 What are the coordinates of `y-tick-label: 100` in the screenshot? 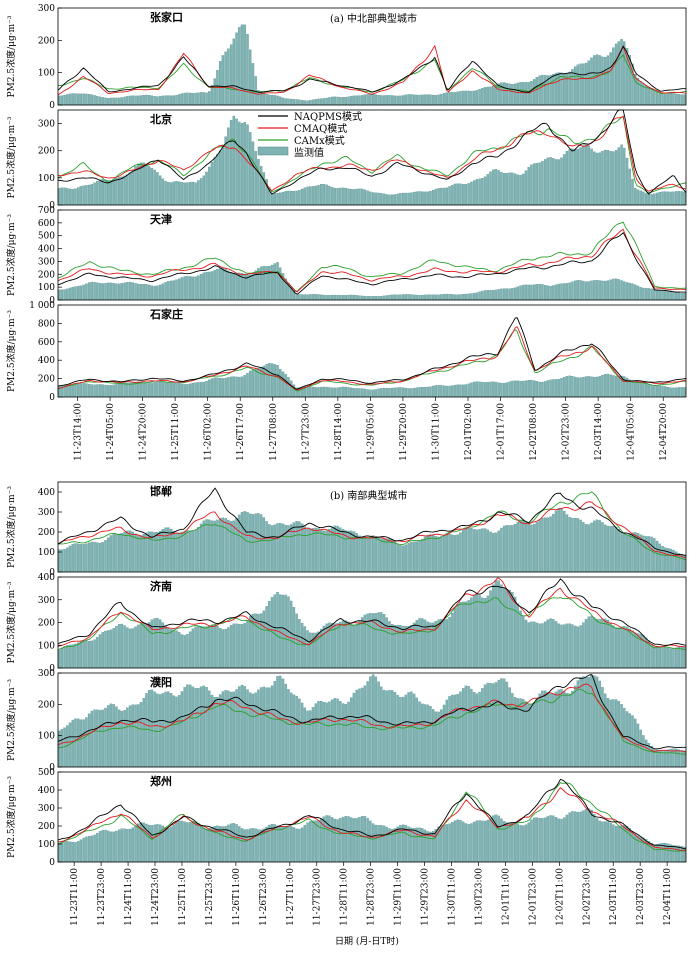 It's located at (46, 737).